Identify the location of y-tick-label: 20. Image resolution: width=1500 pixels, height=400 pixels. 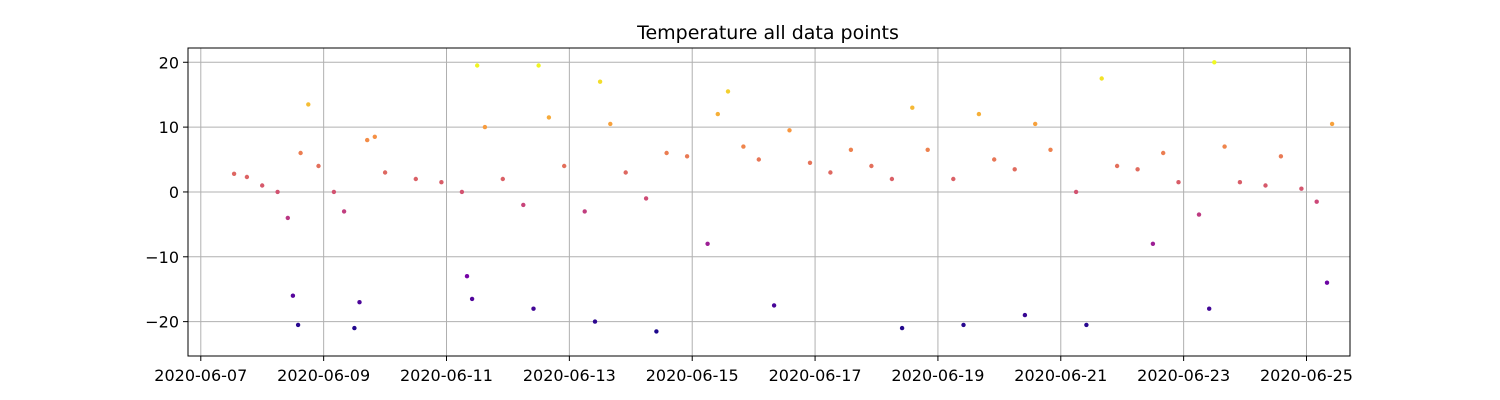
(169, 62).